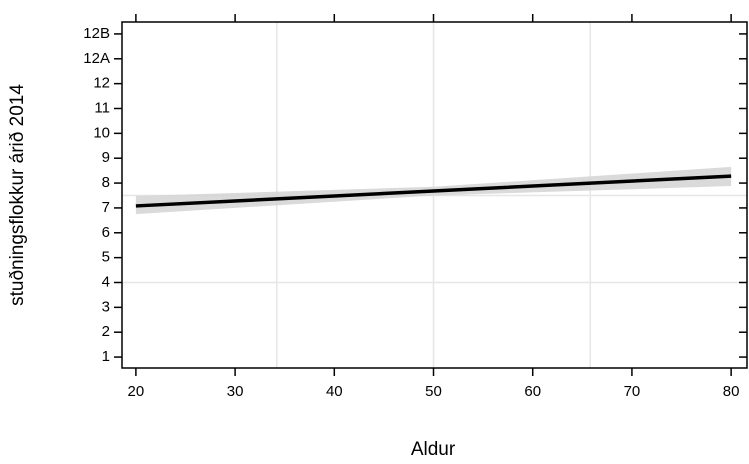  I want to click on y-axis-title: stuðningsflokkur árið 2014, so click(17, 195).